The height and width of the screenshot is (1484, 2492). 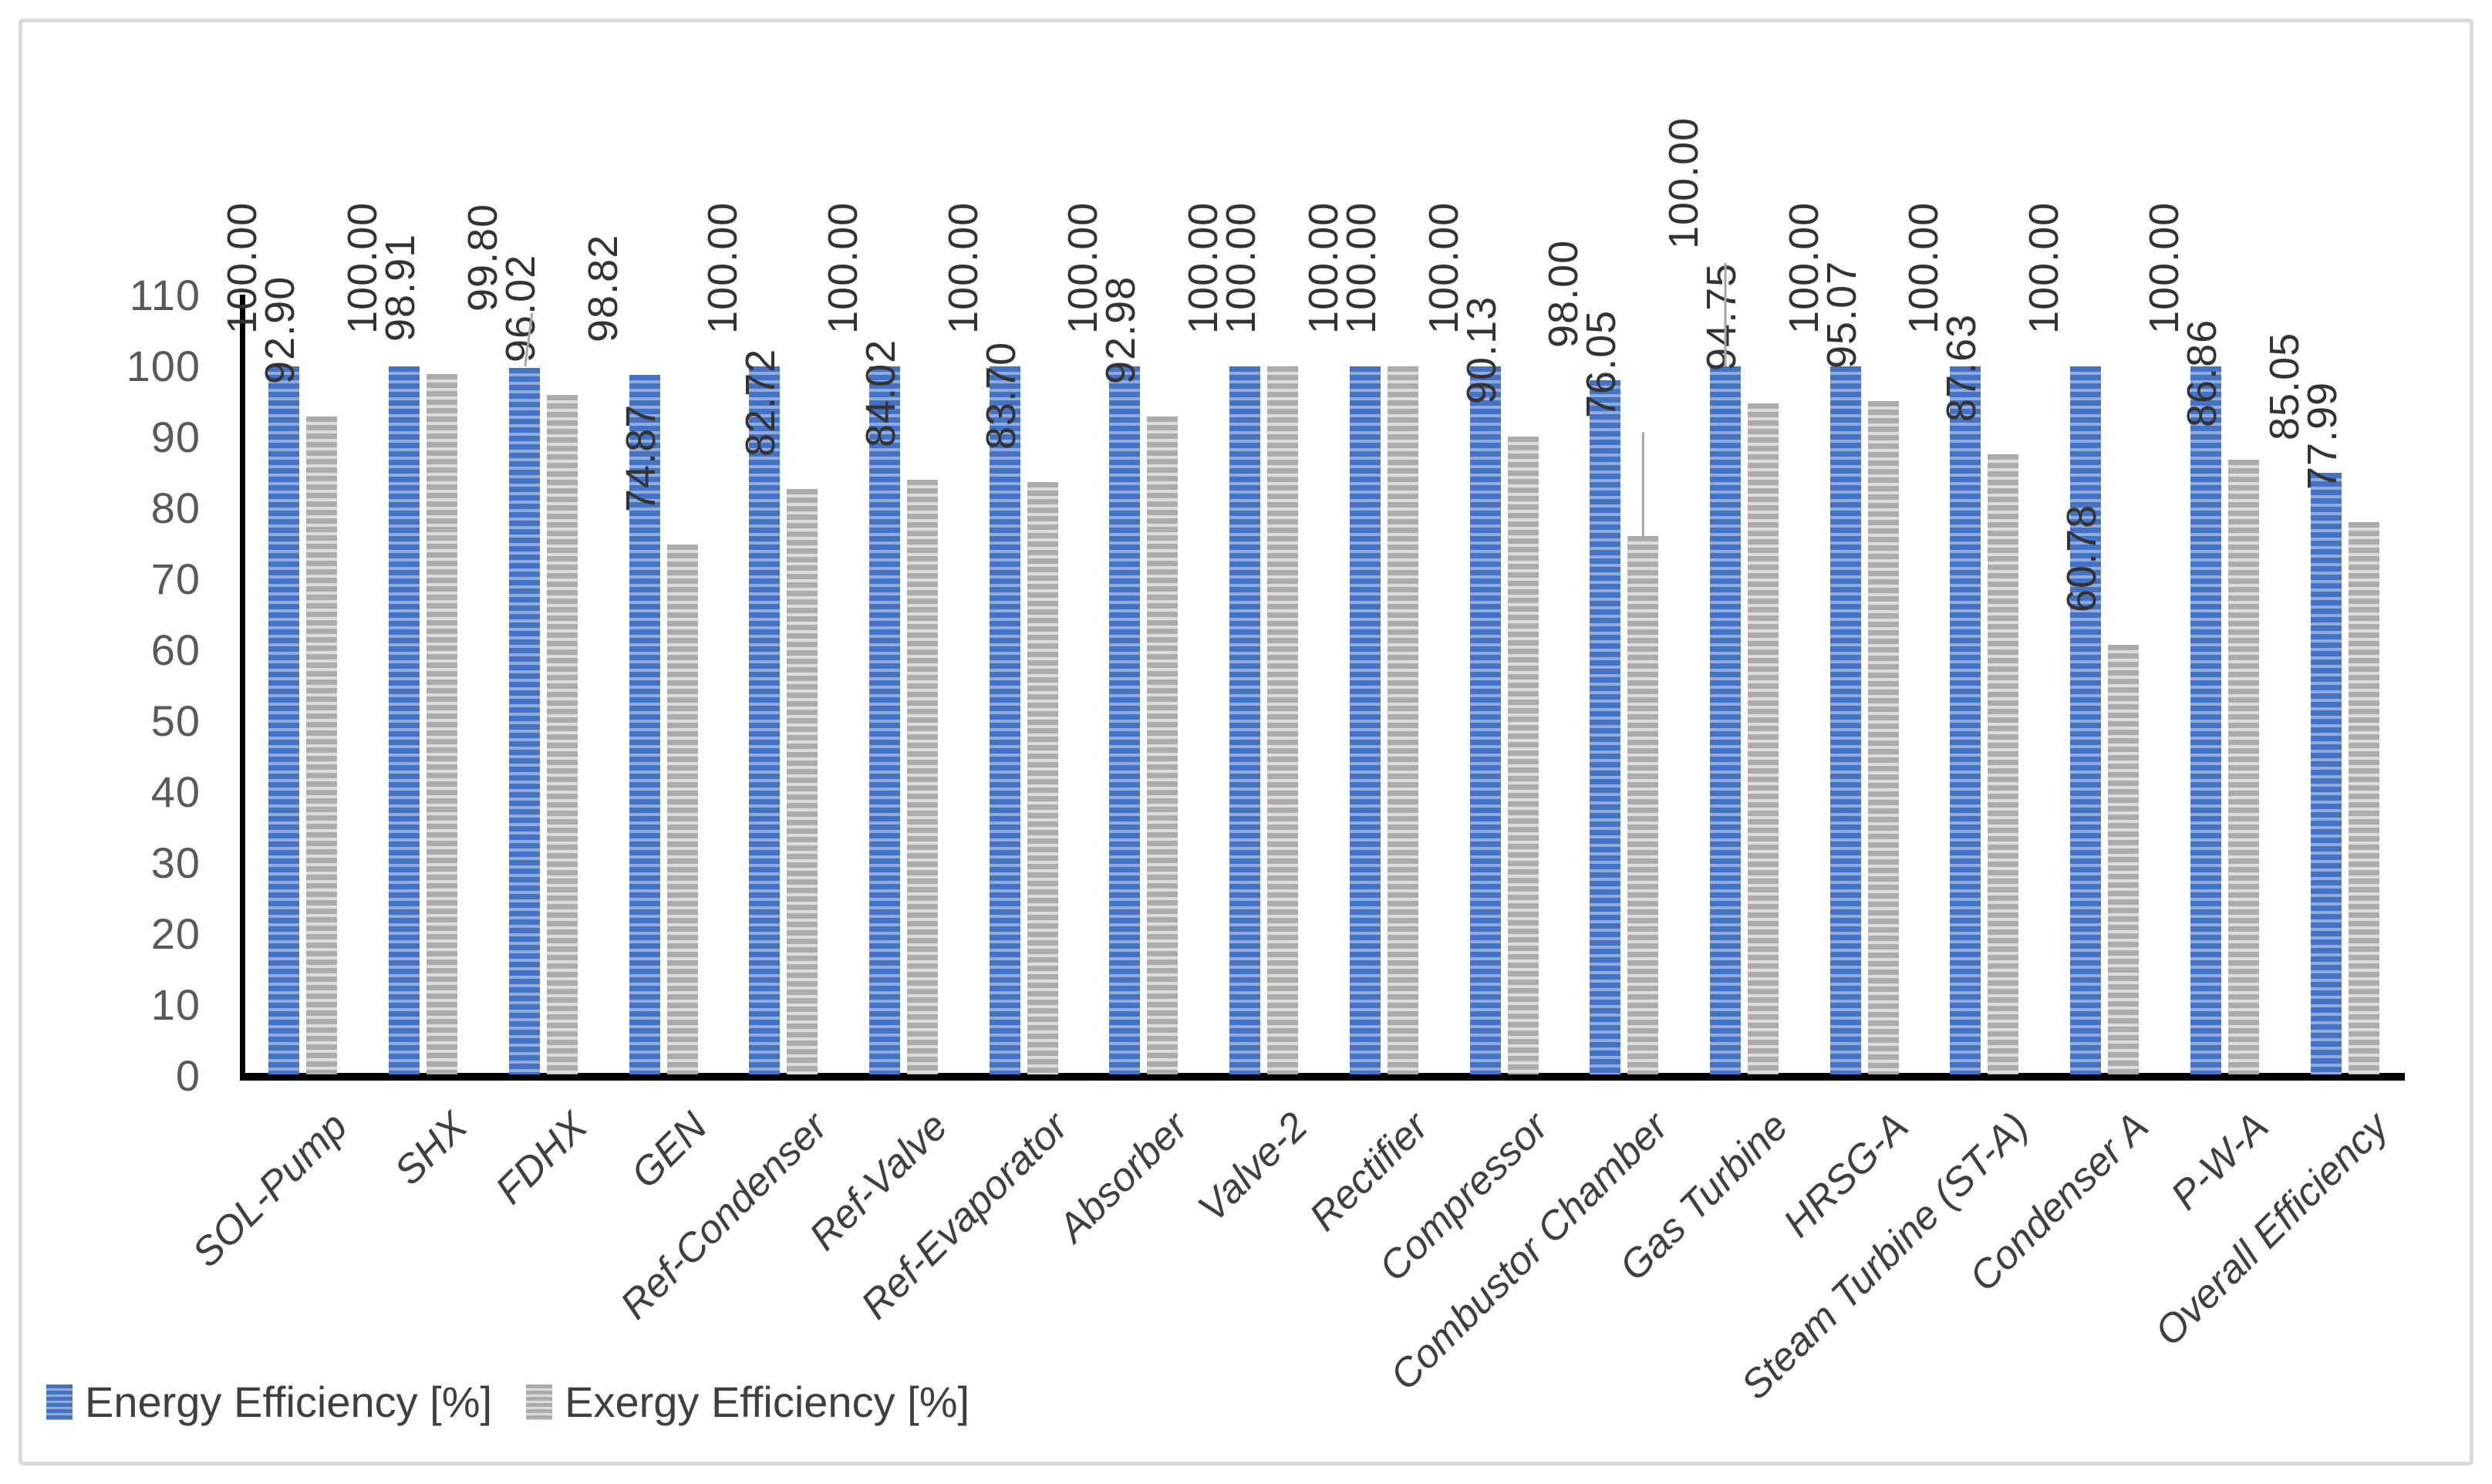 I want to click on value-label: 92.90, so click(x=280, y=330).